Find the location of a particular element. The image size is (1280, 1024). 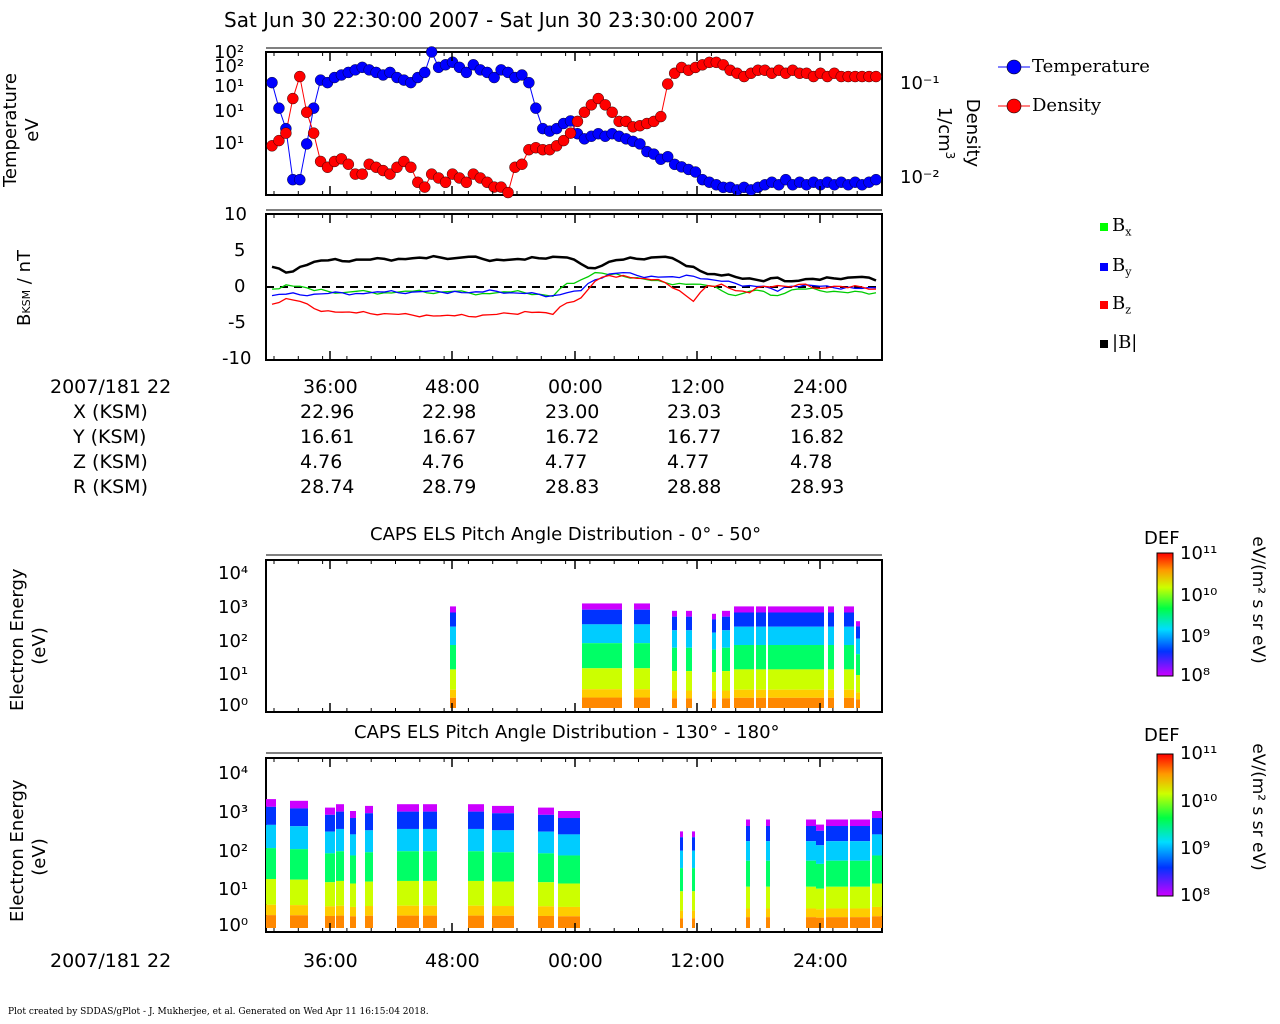

b-ytick-10: 10 is located at coordinates (235, 214).